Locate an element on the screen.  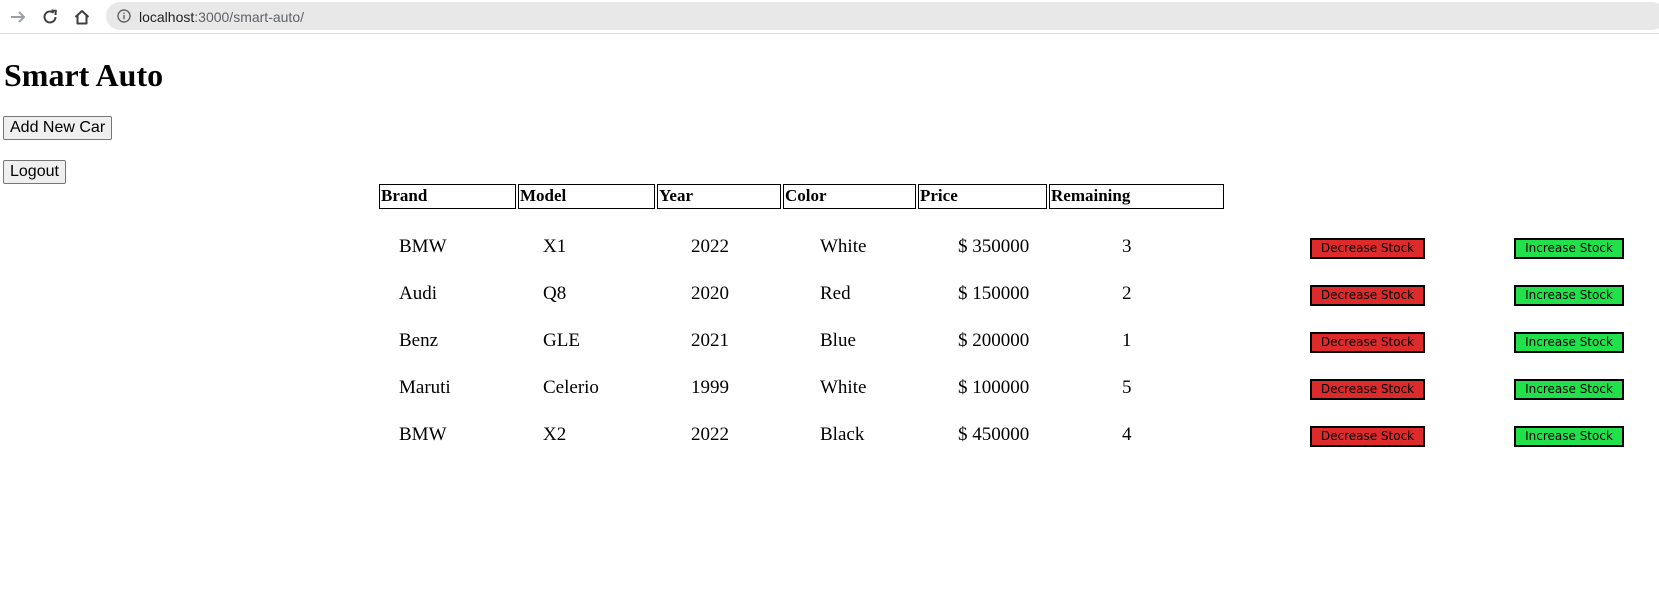
cell-remaining: 2 is located at coordinates (1127, 293).